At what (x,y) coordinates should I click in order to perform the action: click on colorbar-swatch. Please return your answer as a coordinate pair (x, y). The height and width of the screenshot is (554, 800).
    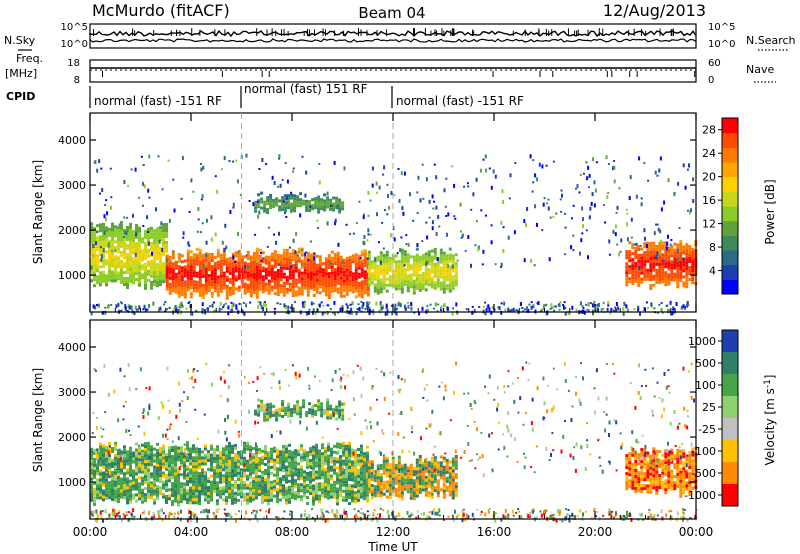
    Looking at the image, I should click on (730, 155).